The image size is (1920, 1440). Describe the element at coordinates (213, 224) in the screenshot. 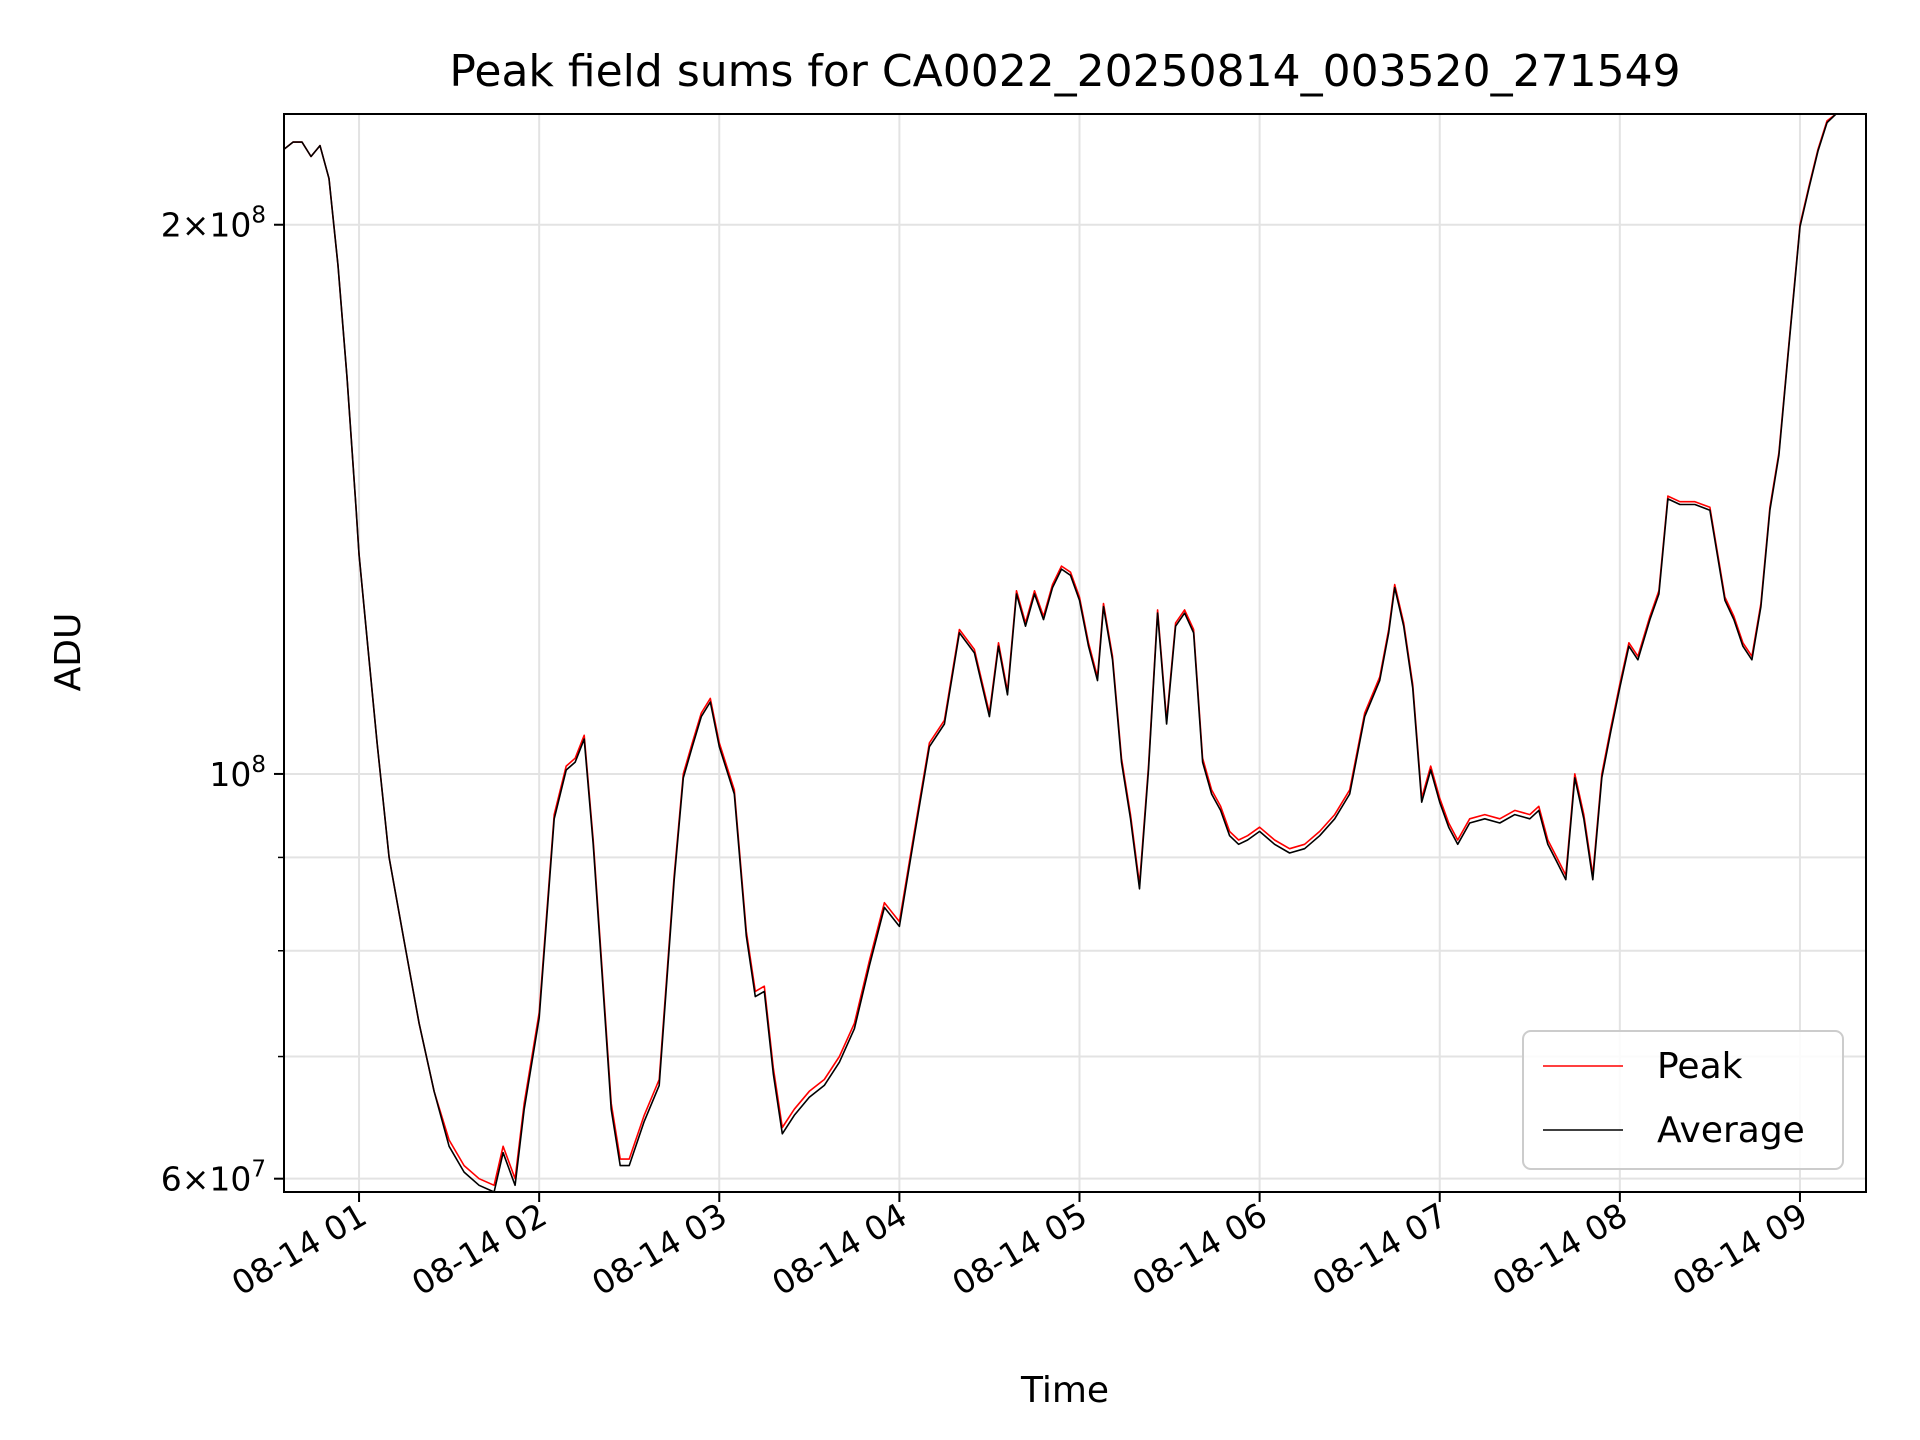

I see `y-tick-label: 2×108` at that location.